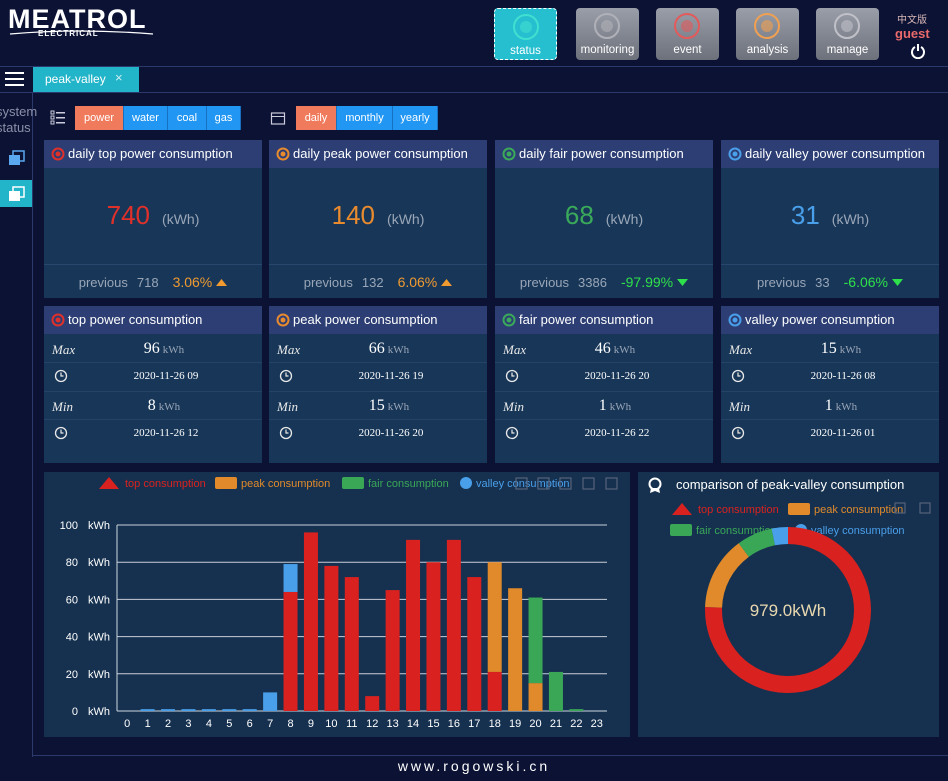 The height and width of the screenshot is (781, 948). Describe the element at coordinates (601, 153) in the screenshot. I see `card-title: daily fair power consumption` at that location.